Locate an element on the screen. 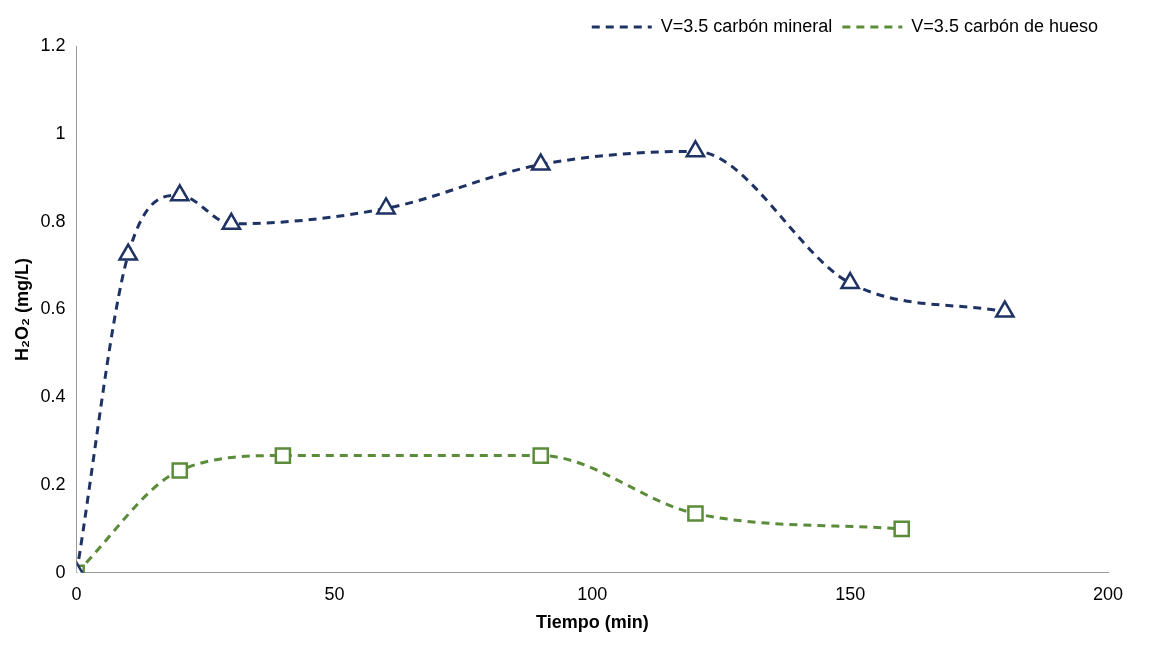  y-tick-label: 1.2 is located at coordinates (53, 44).